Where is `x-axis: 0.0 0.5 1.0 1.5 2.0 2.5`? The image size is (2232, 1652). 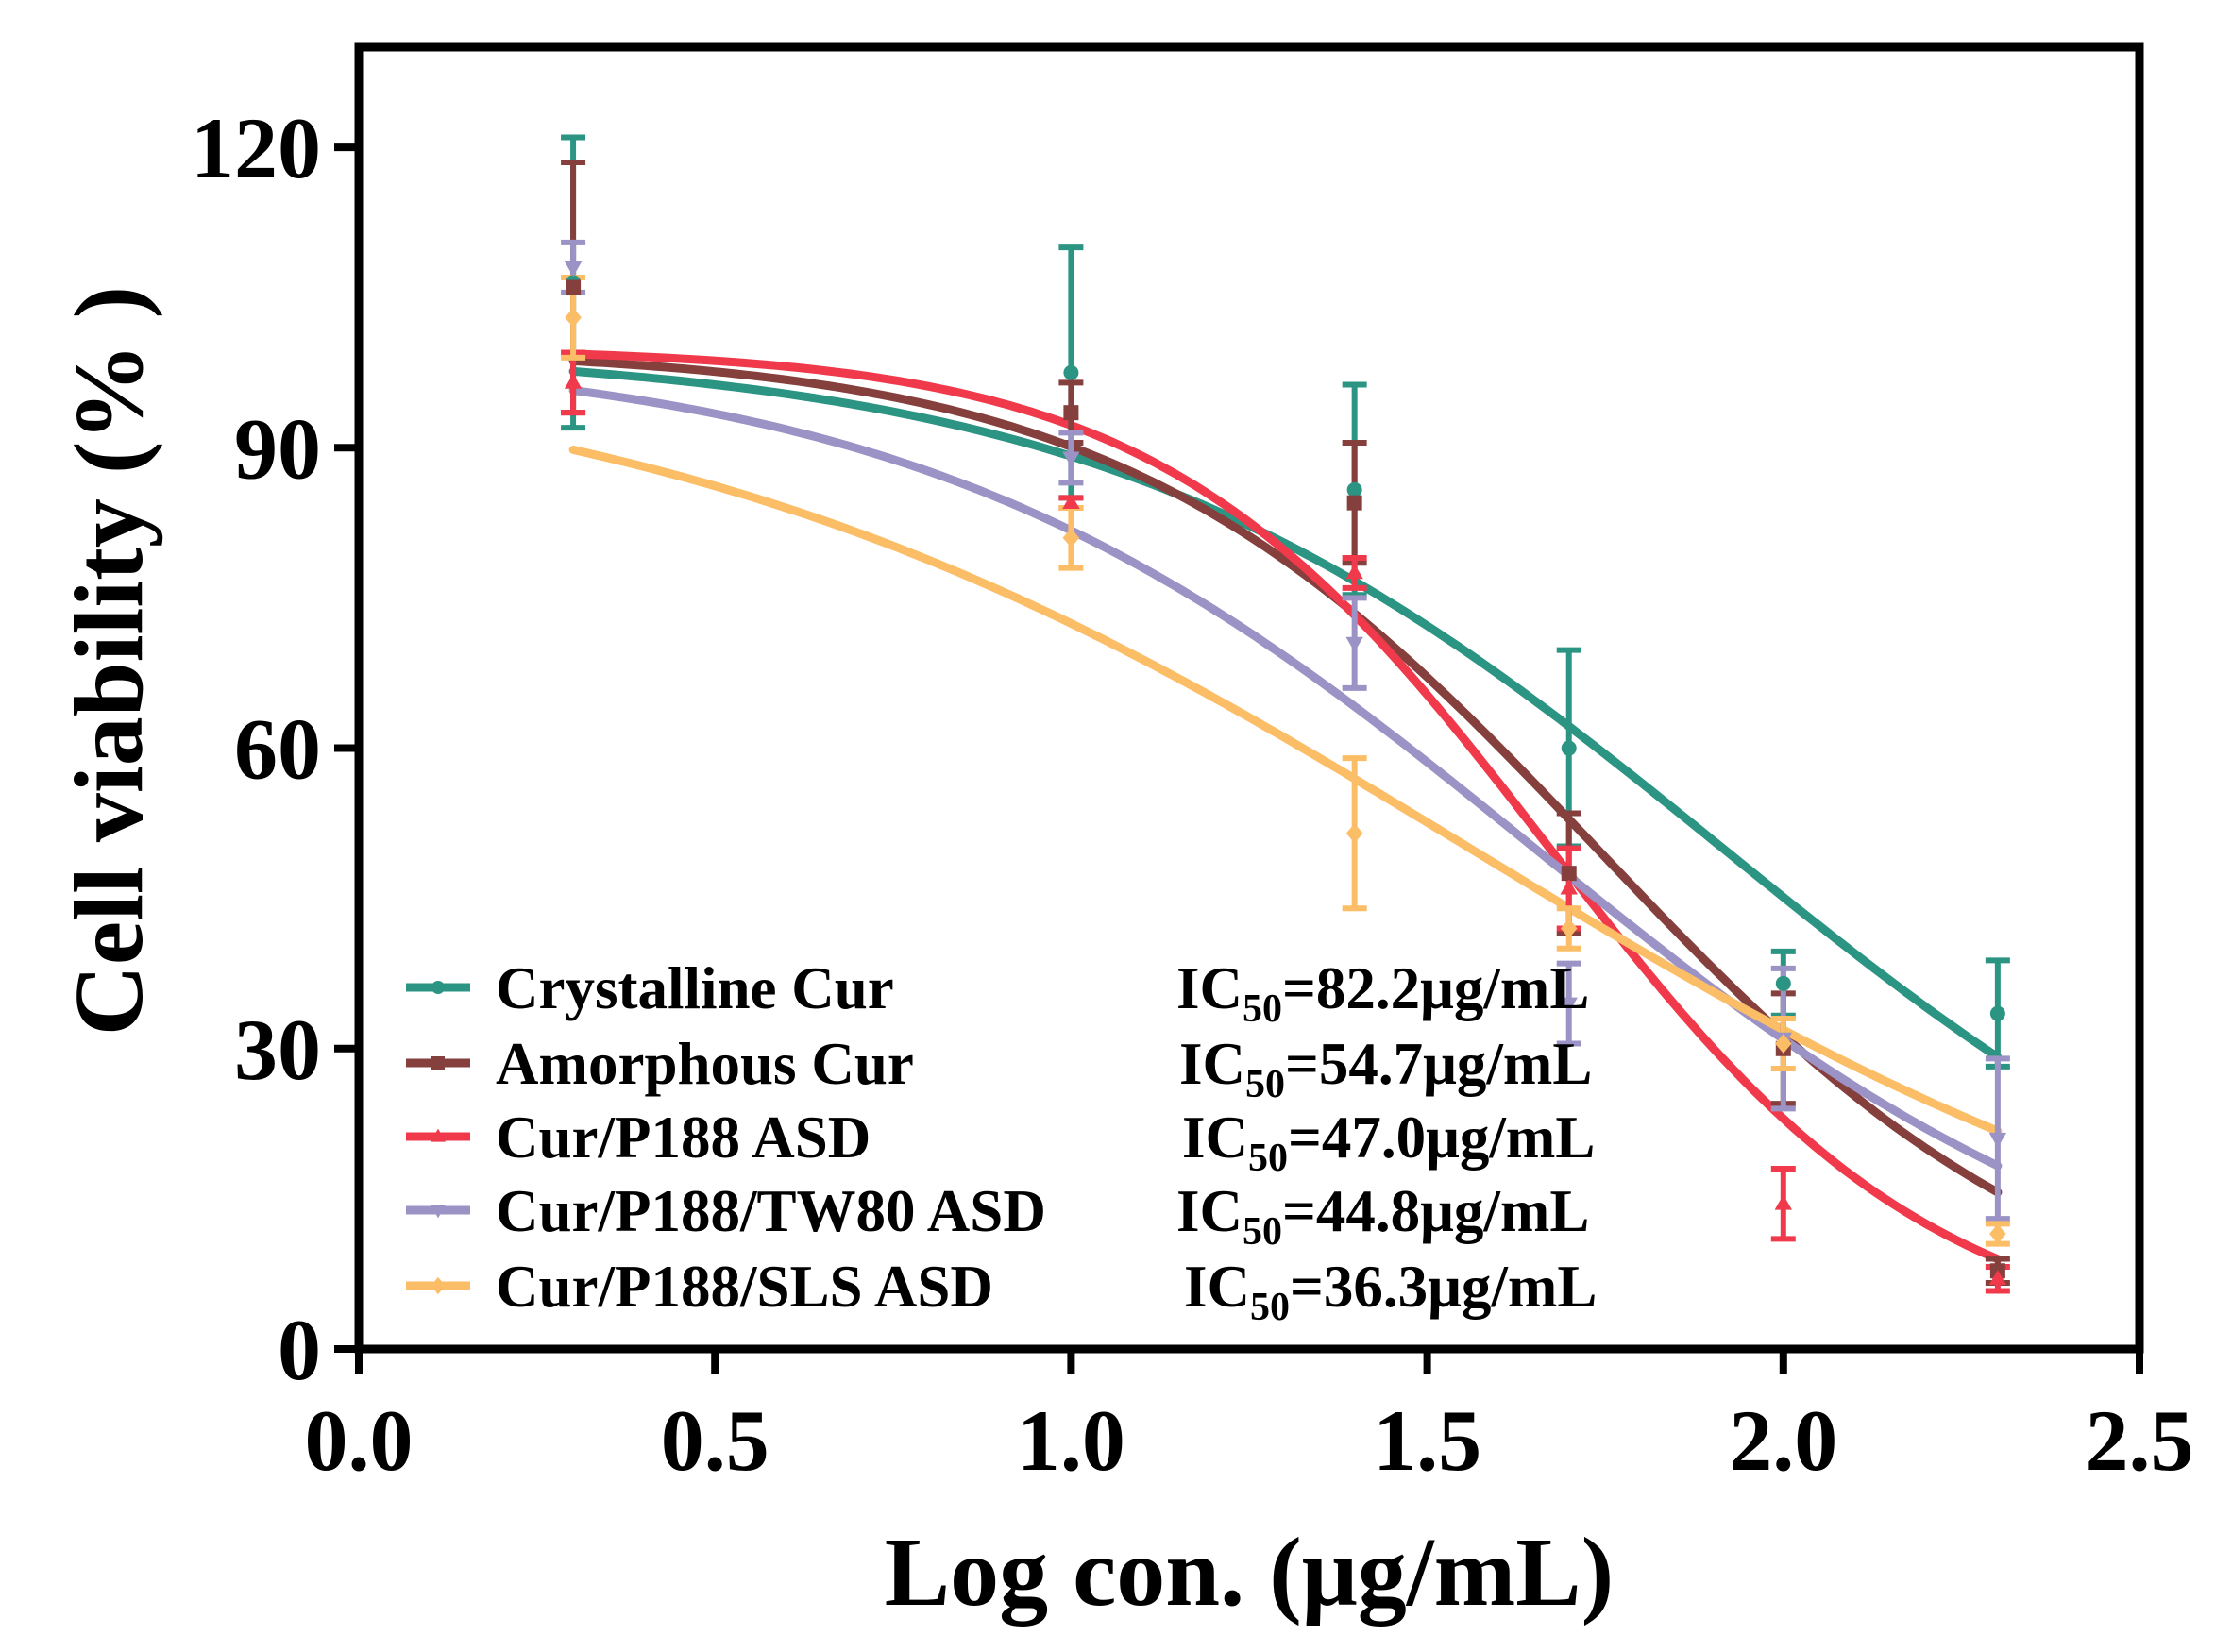
x-axis: 0.0 0.5 1.0 1.5 2.0 2.5 is located at coordinates (1249, 1419).